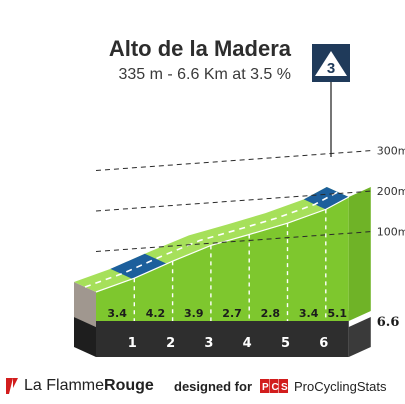 This screenshot has width=405, height=404. I want to click on designed-for-label: designed for, so click(213, 386).